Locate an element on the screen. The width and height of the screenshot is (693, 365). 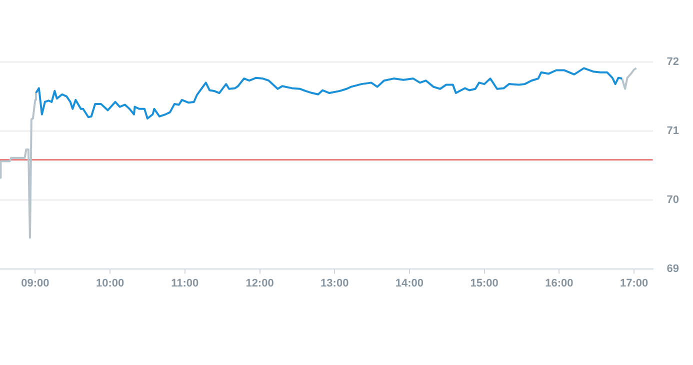
x-tick-label: 14:00 is located at coordinates (409, 283).